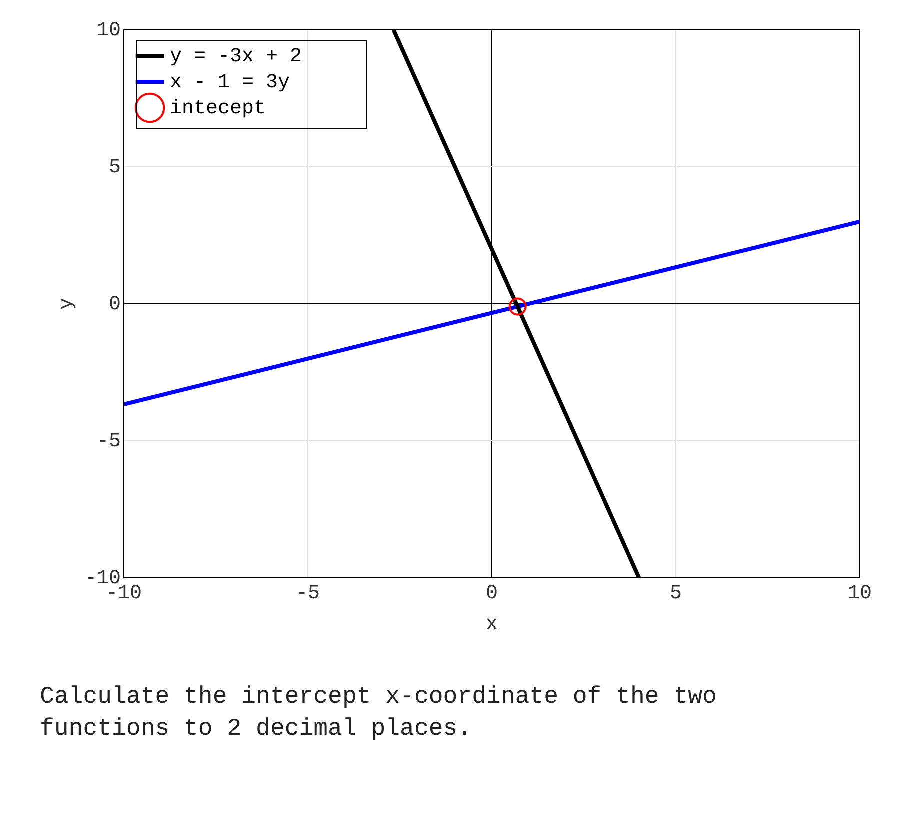 This screenshot has width=900, height=825. I want to click on x-tick-label: 5, so click(676, 594).